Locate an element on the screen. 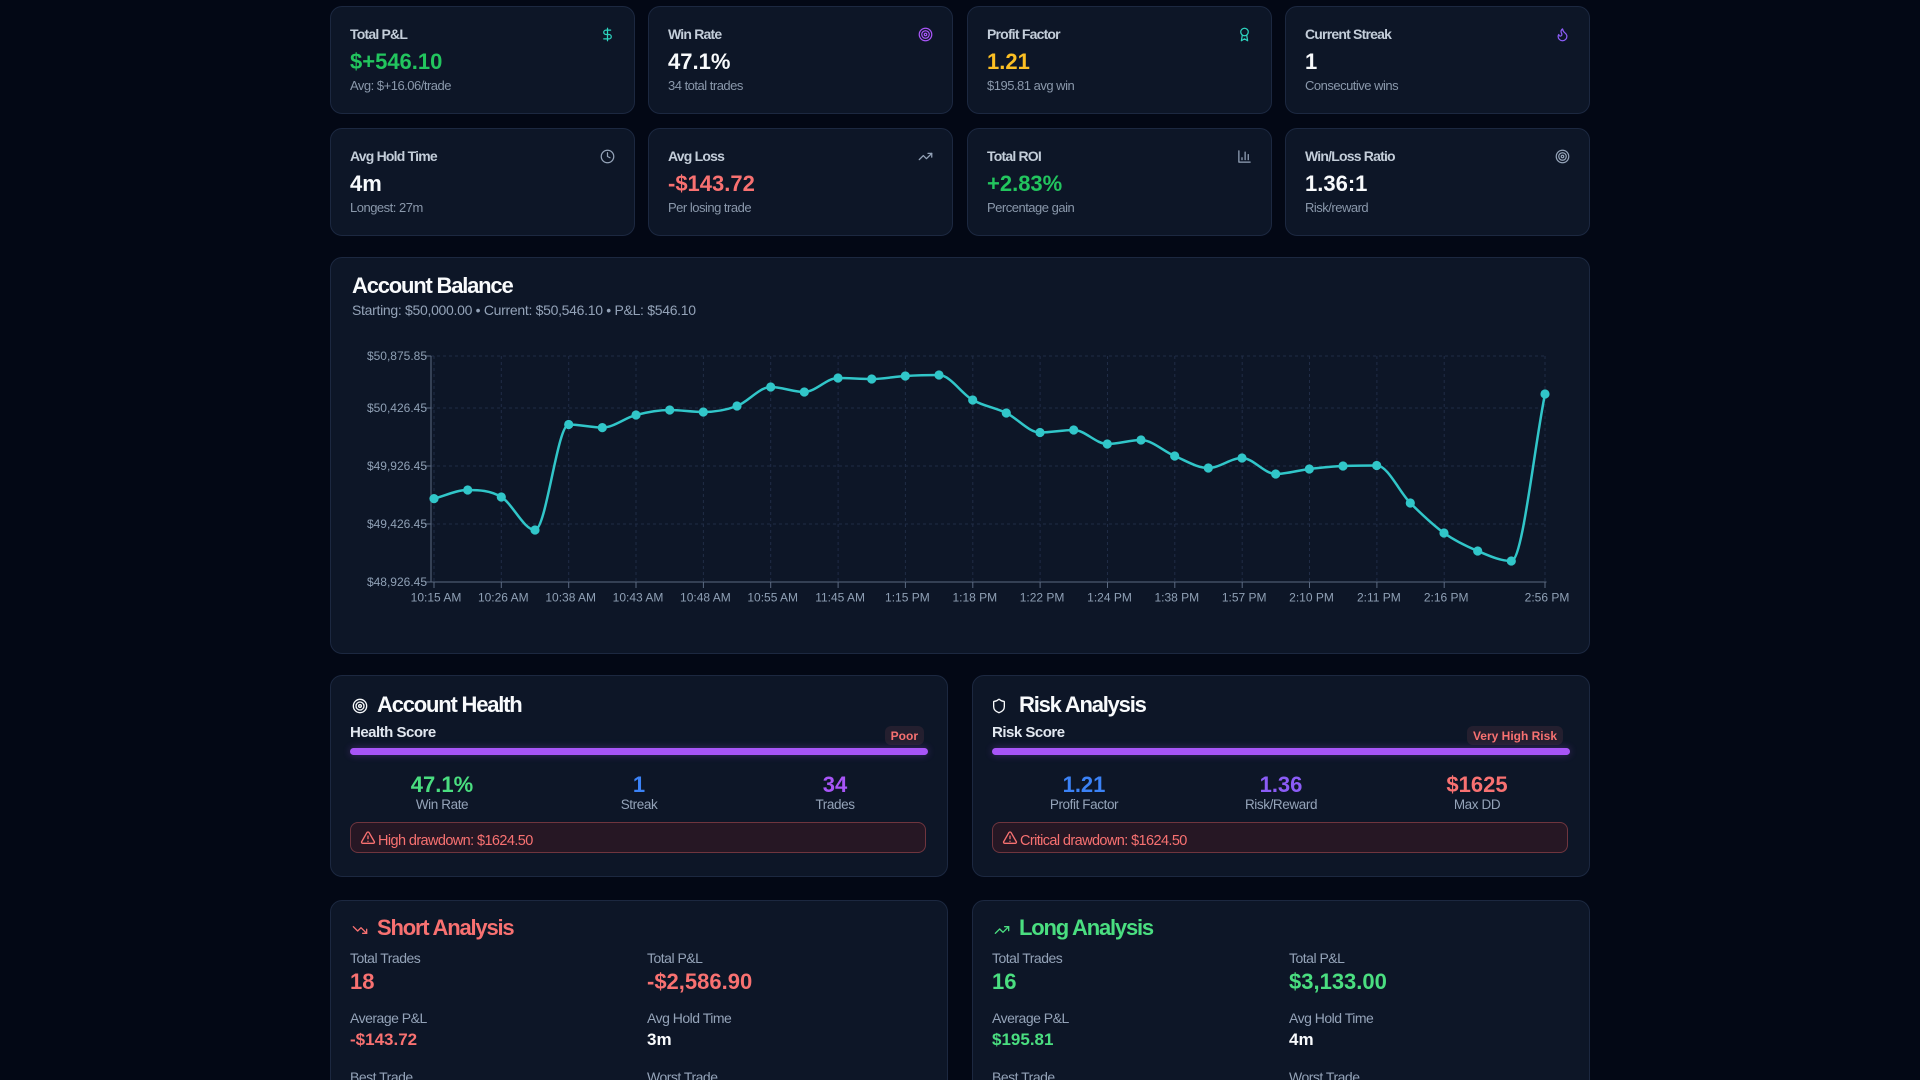  svg-text: $48,926.45 is located at coordinates (397, 582).